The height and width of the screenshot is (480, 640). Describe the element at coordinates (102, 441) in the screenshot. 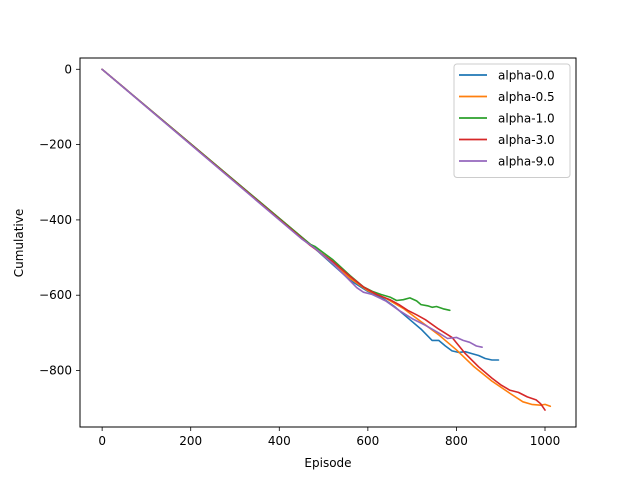

I see `x-tick-label: 0` at that location.